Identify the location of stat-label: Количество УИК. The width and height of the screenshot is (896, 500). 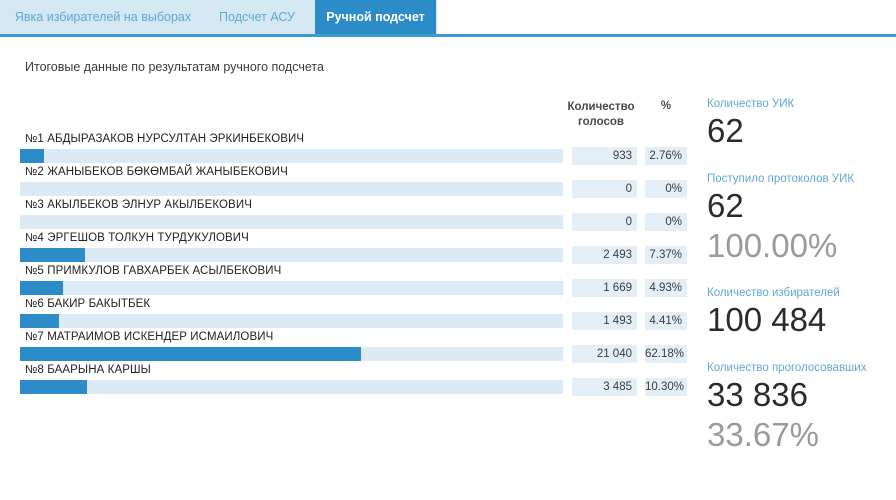
(751, 104).